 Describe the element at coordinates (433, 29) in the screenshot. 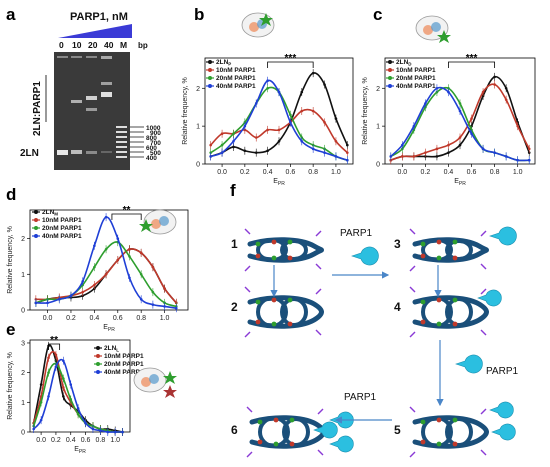

I see `nucleosome-icon-c` at that location.